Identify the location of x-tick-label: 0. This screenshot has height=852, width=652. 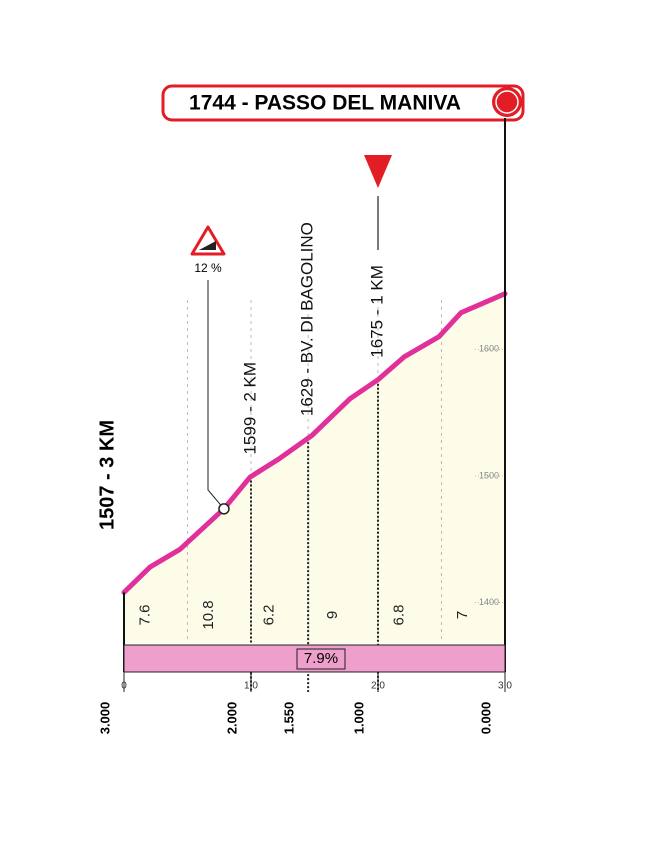
(124, 686).